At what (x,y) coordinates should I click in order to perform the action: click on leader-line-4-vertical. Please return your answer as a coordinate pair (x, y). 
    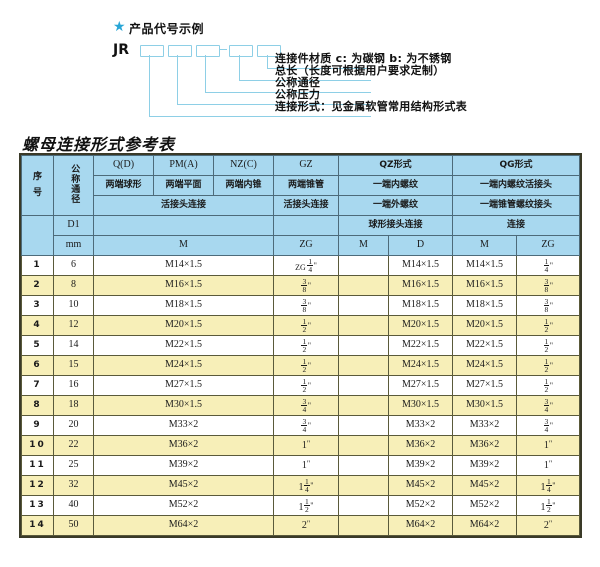
    Looking at the image, I should click on (177, 79).